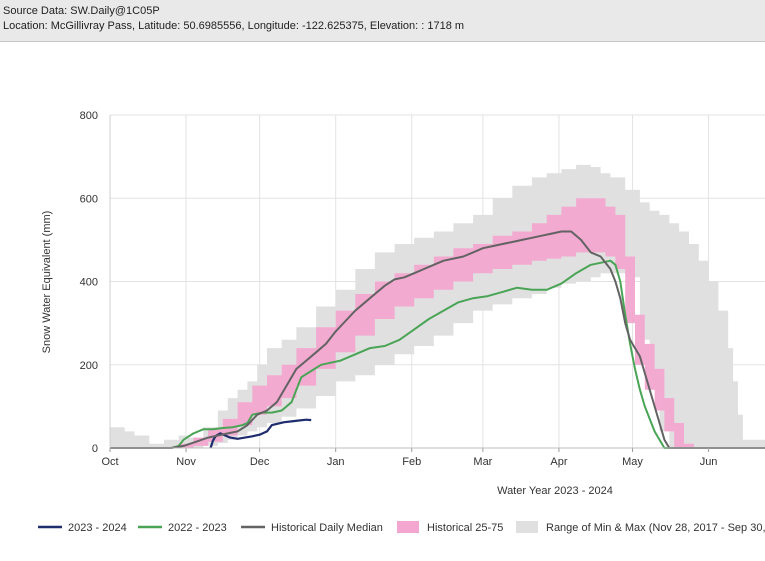 The width and height of the screenshot is (765, 561). Describe the element at coordinates (47, 282) in the screenshot. I see `y-axis-label: Snow Water Equivalent (mm)` at that location.